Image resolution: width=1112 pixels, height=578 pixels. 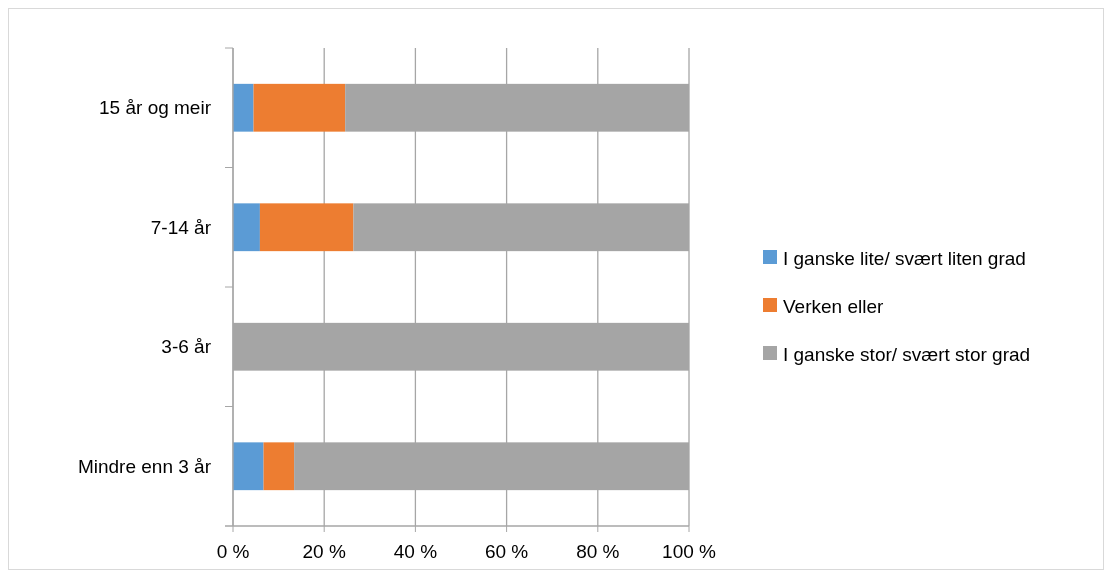 What do you see at coordinates (907, 354) in the screenshot?
I see `legend-label: I ganske stor/ svært stor grad` at bounding box center [907, 354].